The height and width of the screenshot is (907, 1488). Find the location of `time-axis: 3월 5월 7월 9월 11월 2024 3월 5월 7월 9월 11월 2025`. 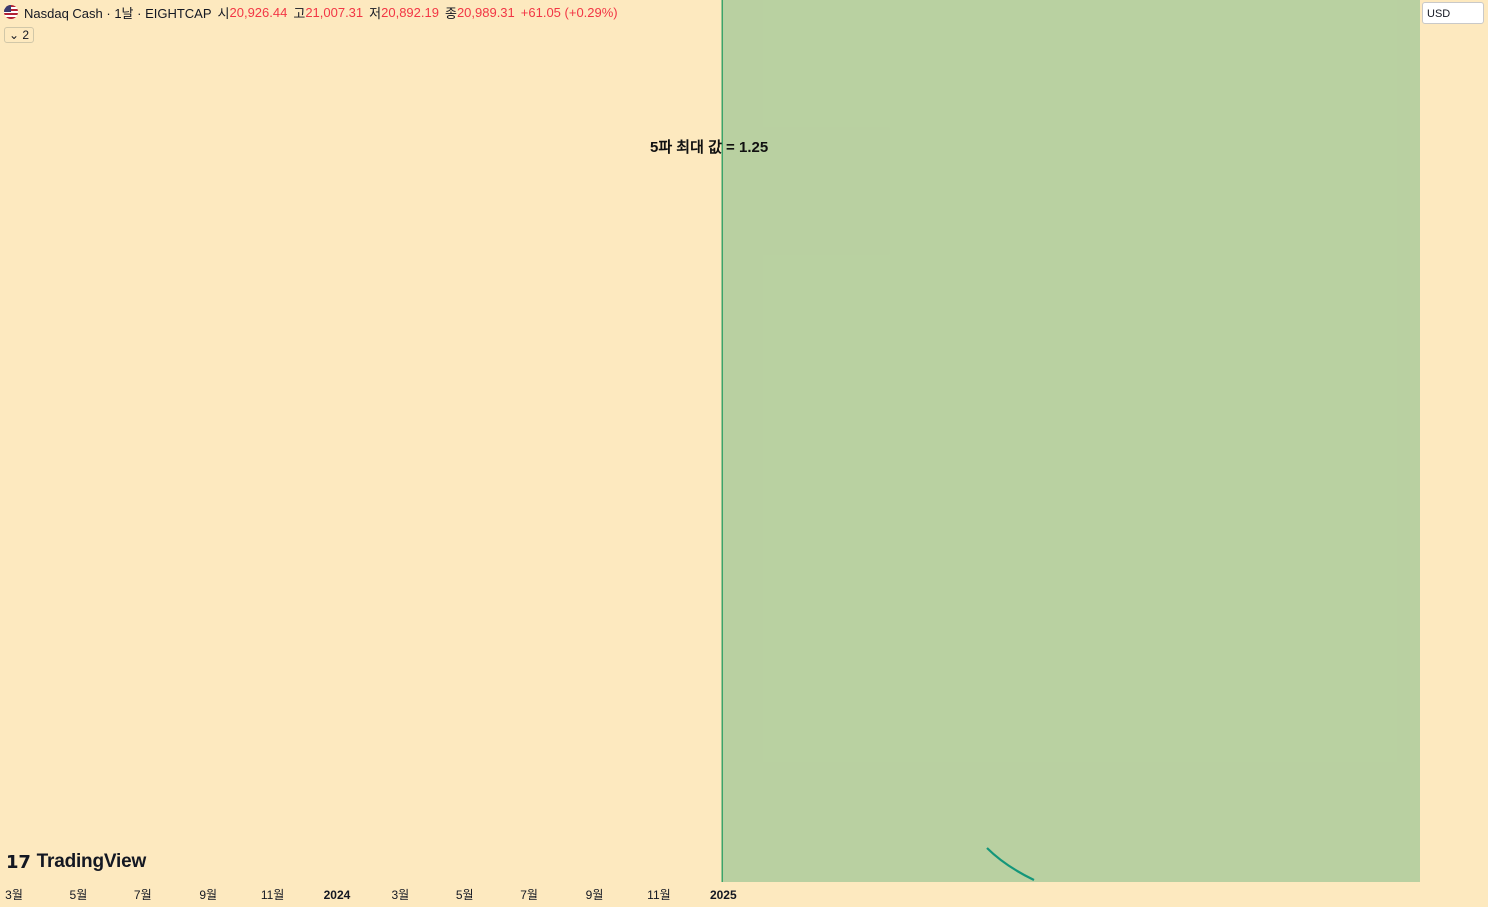

time-axis: 3월 5월 7월 9월 11월 2024 3월 5월 7월 9월 11월 2025 is located at coordinates (710, 894).